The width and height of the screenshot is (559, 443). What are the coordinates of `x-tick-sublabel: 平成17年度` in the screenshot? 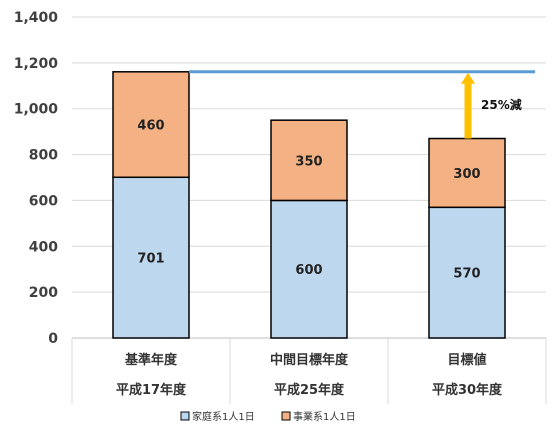 It's located at (151, 390).